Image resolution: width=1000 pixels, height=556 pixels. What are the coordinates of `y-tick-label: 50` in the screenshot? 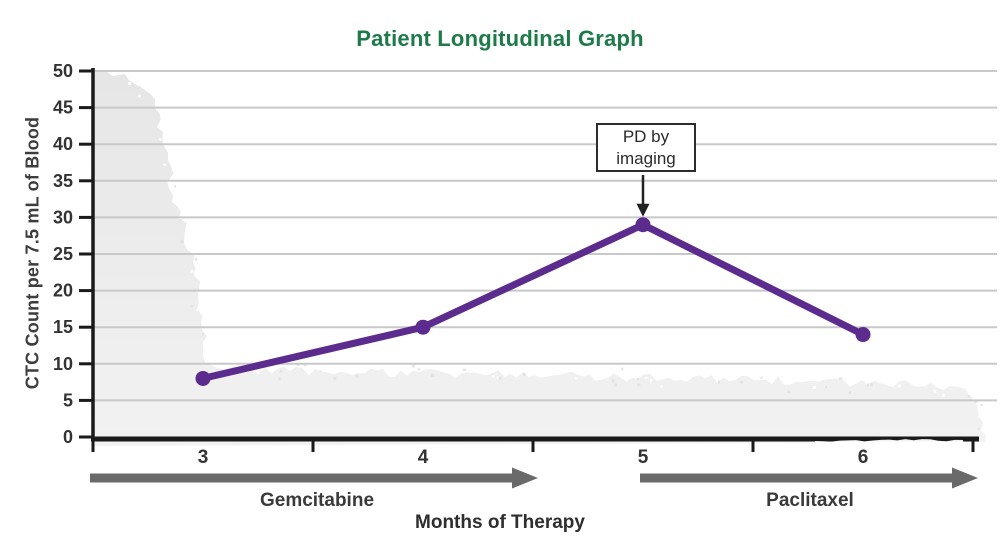 It's located at (63, 71).